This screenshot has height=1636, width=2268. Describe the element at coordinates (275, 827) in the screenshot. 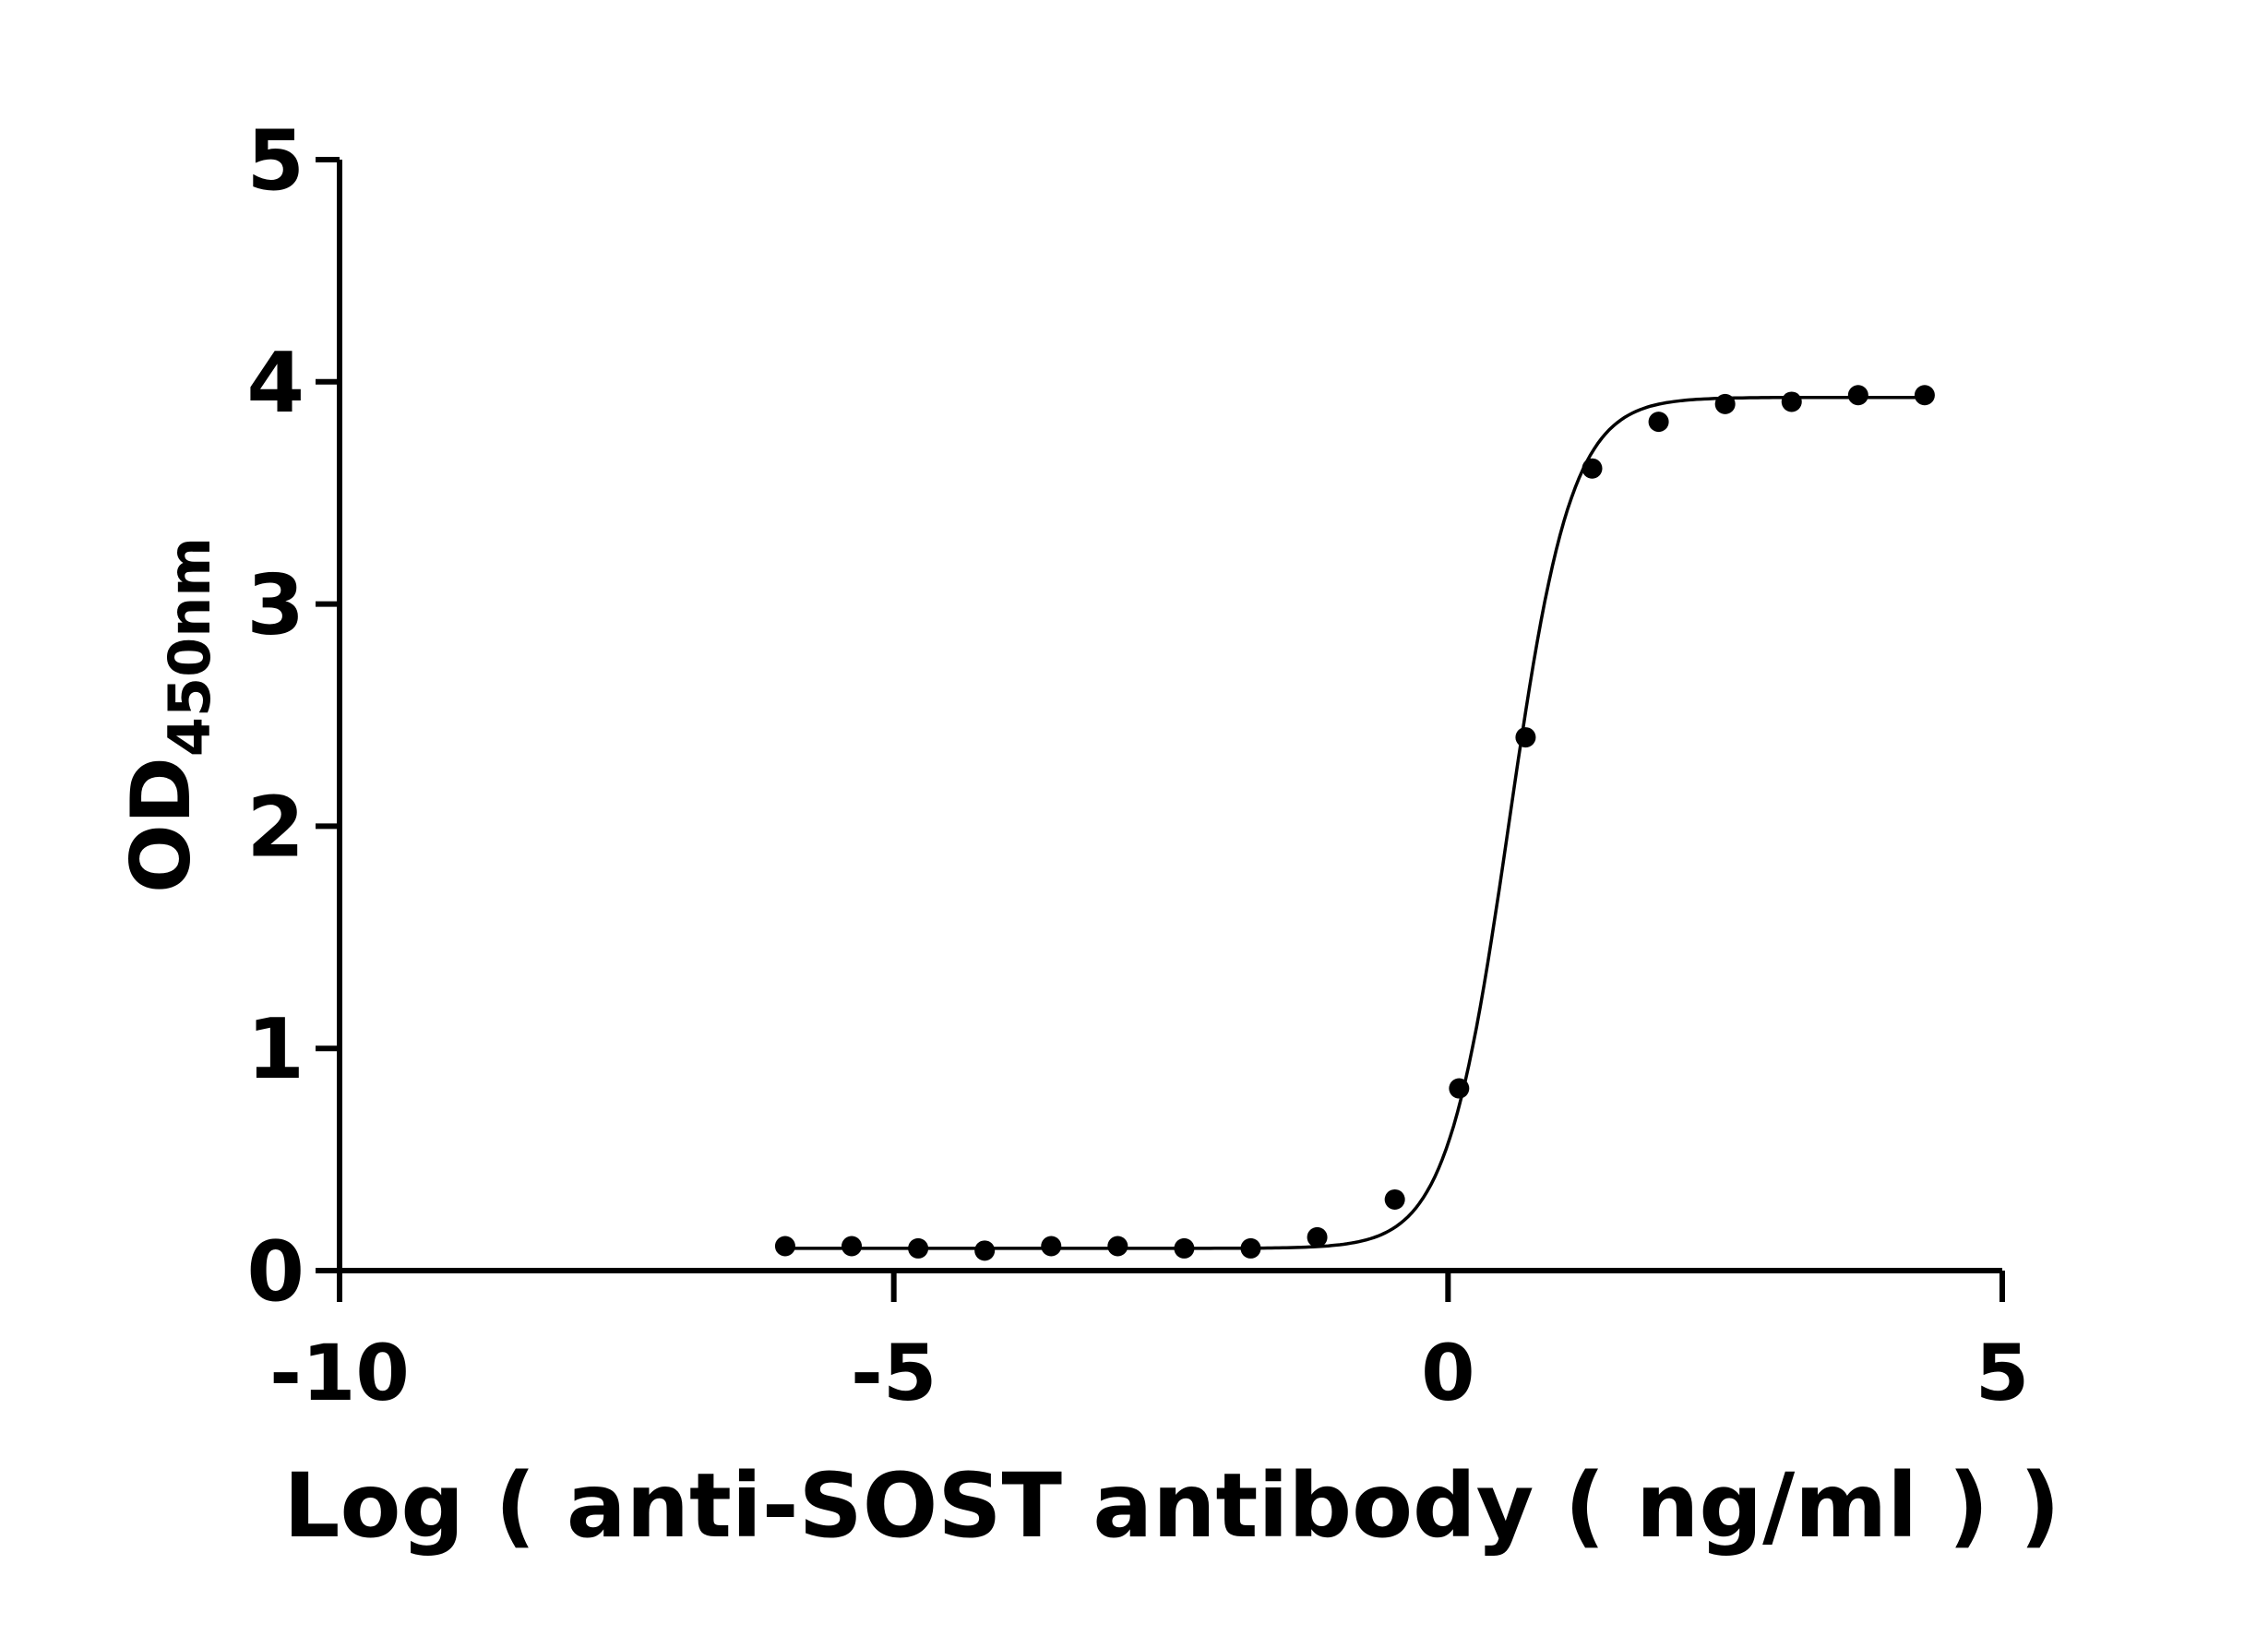

I see `y-tick-label: 2` at that location.